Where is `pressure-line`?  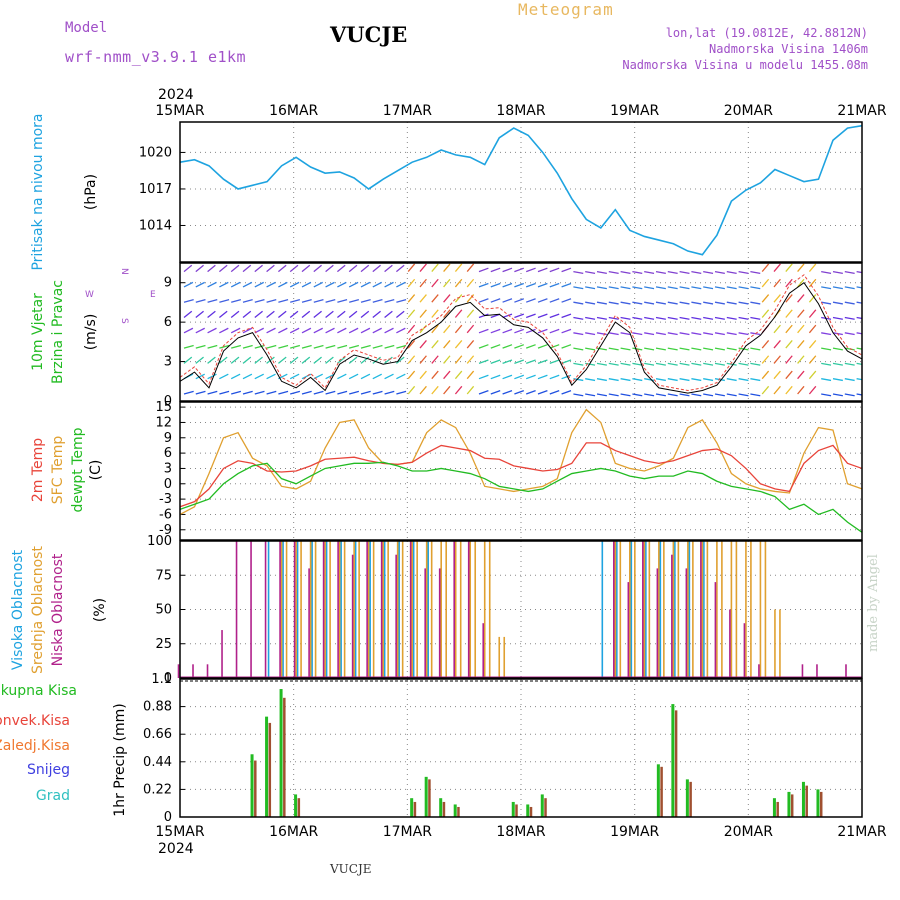 pressure-line is located at coordinates (521, 190).